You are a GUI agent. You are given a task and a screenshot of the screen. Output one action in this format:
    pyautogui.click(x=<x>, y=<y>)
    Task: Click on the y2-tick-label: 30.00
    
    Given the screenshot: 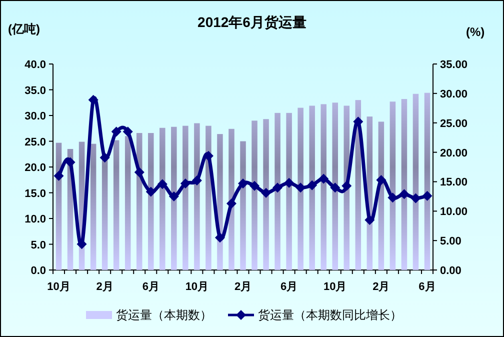 What is the action you would take?
    pyautogui.click(x=454, y=94)
    